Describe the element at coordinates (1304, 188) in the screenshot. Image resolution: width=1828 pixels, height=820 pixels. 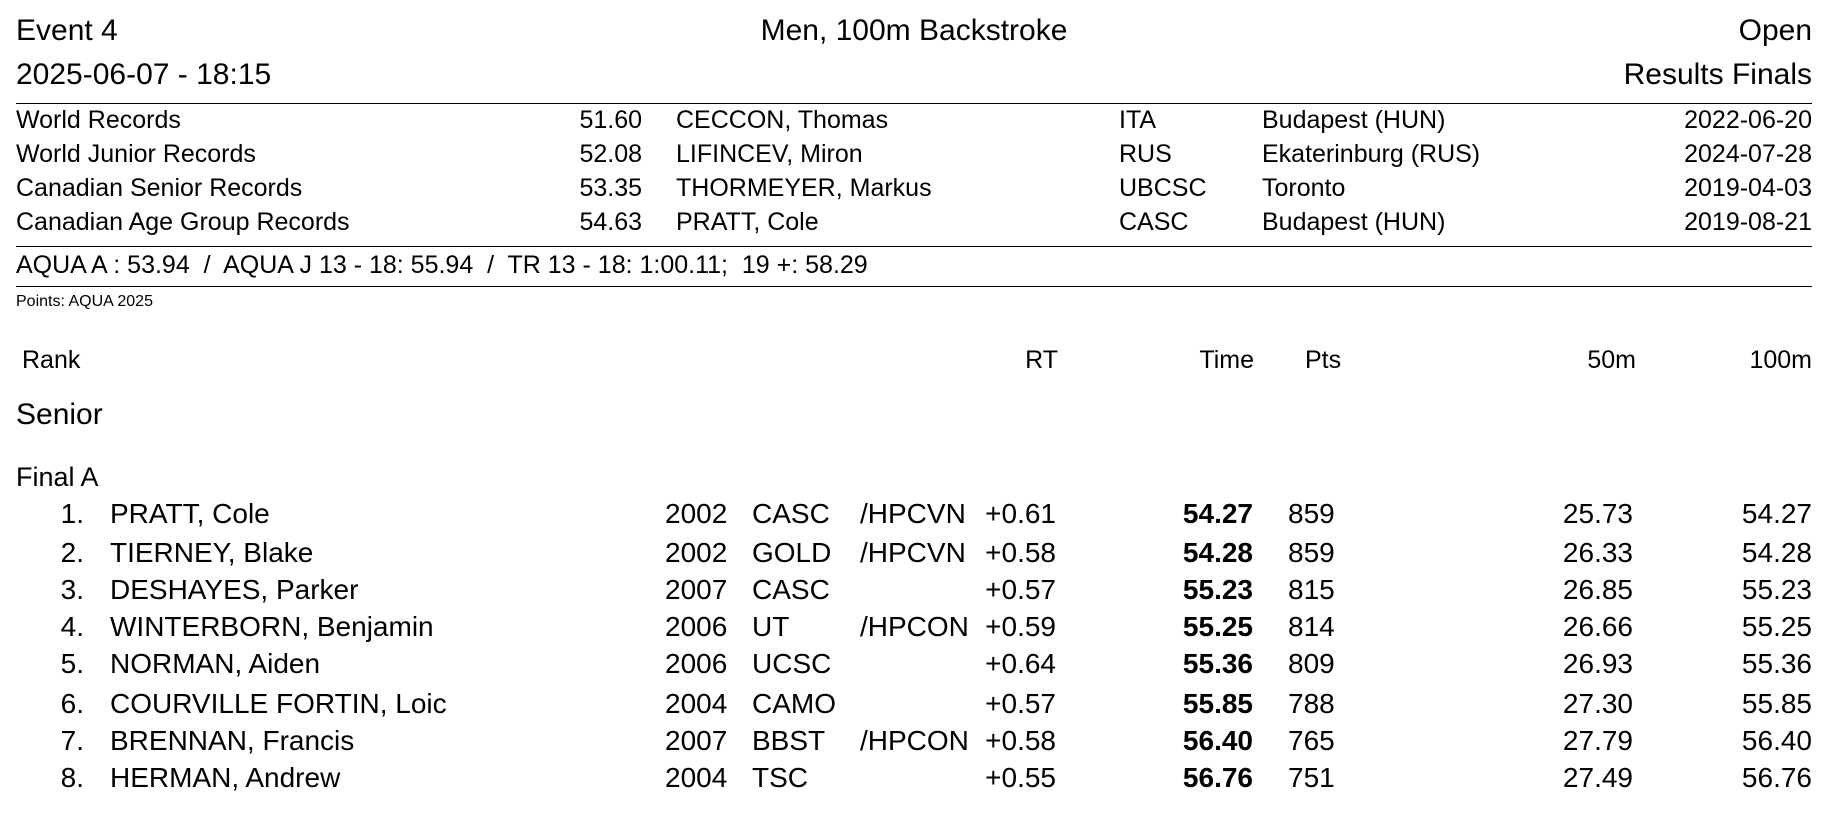
I see `record-place: Toronto` at that location.